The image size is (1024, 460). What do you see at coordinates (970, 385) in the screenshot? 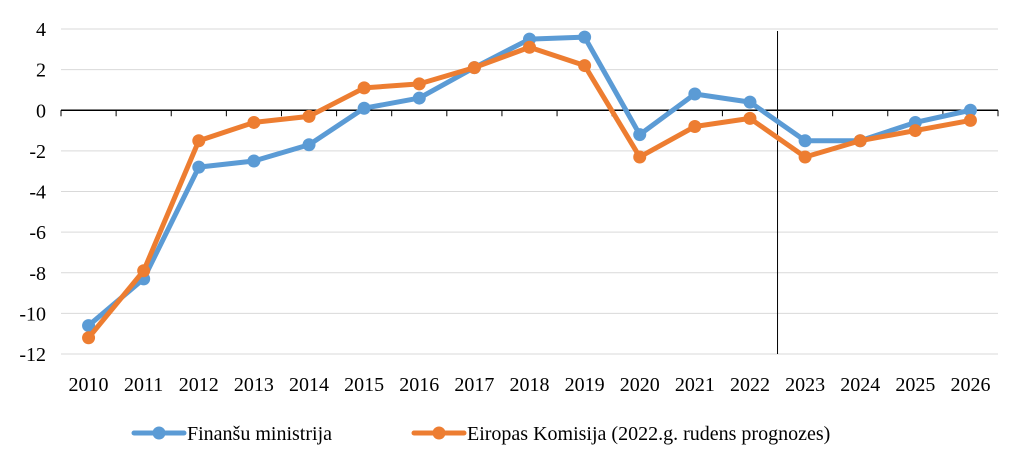
I see `x-tick-label: 2026` at bounding box center [970, 385].